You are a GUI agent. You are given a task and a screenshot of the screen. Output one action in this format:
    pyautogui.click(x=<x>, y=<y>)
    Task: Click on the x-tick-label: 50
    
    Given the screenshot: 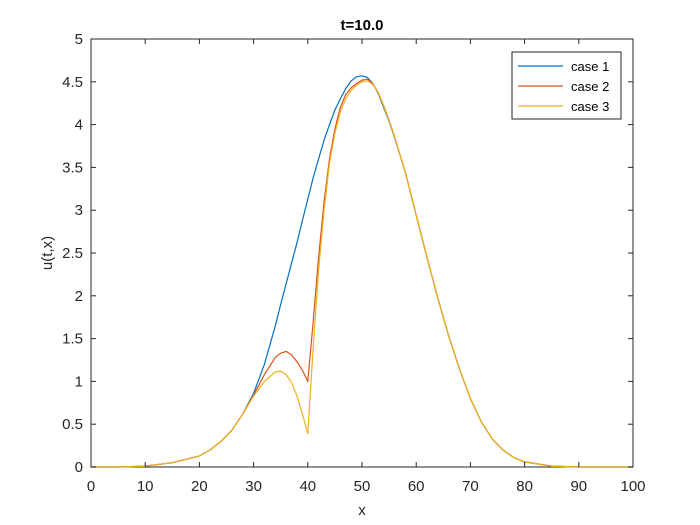 What is the action you would take?
    pyautogui.click(x=362, y=486)
    